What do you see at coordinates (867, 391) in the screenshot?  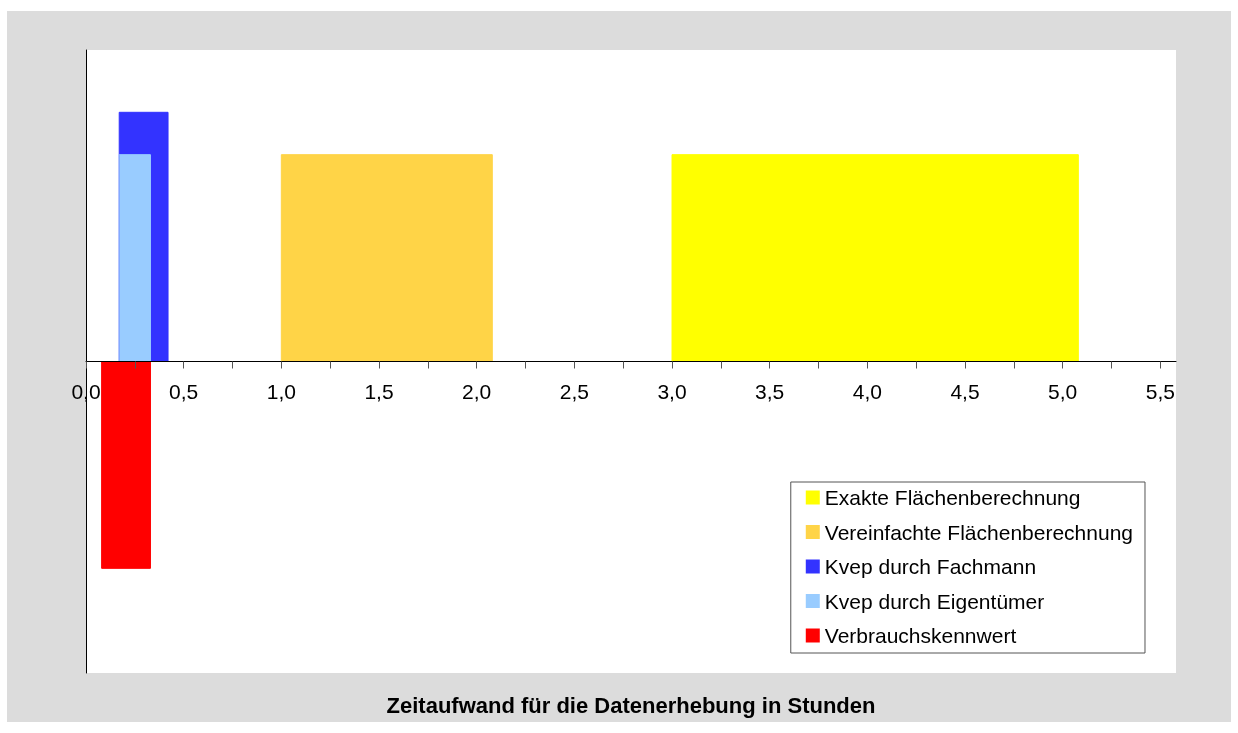 I see `x-tick-label: 4,0` at bounding box center [867, 391].